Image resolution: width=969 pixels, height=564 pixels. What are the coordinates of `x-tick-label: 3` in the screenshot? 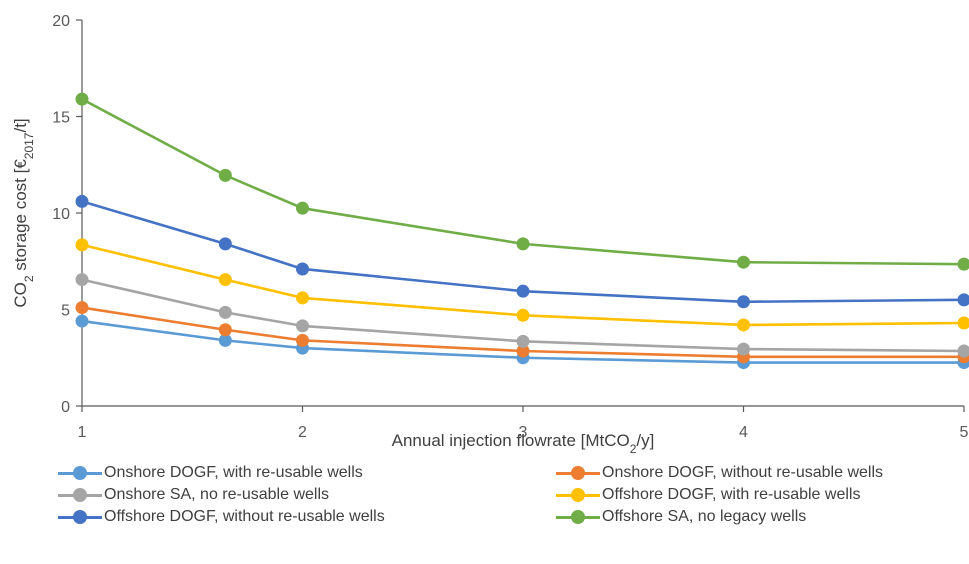 It's located at (523, 432).